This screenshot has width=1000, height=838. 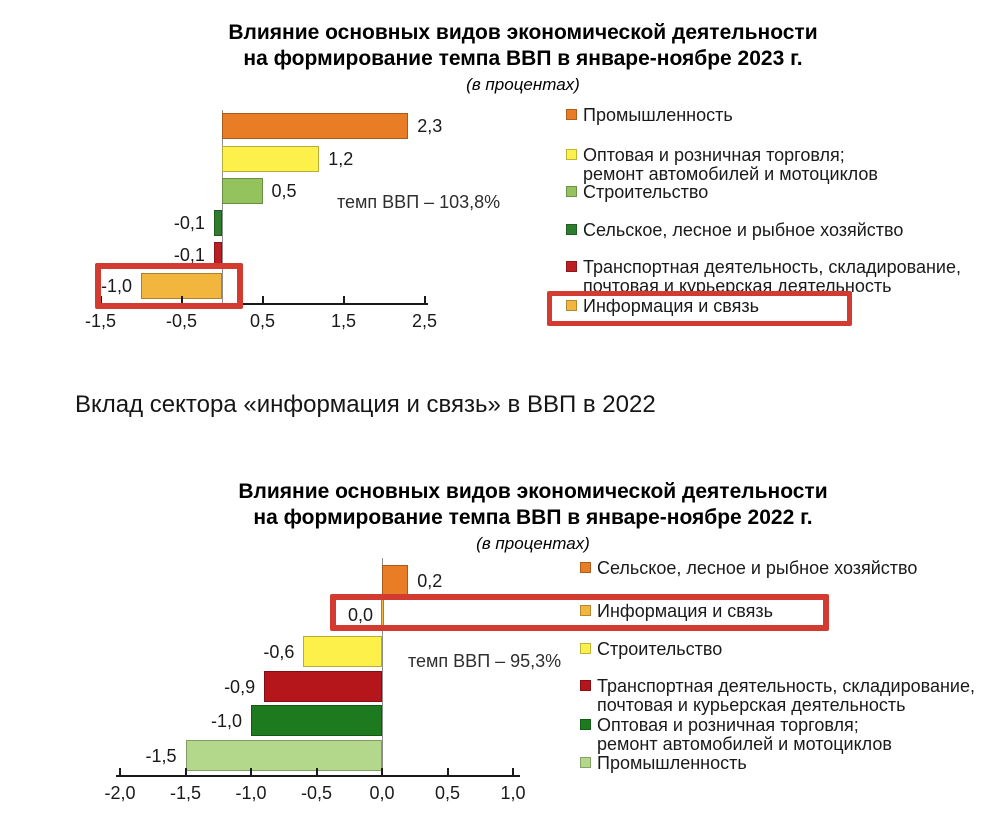 What do you see at coordinates (343, 321) in the screenshot?
I see `x-axis-tick-label: 1,5` at bounding box center [343, 321].